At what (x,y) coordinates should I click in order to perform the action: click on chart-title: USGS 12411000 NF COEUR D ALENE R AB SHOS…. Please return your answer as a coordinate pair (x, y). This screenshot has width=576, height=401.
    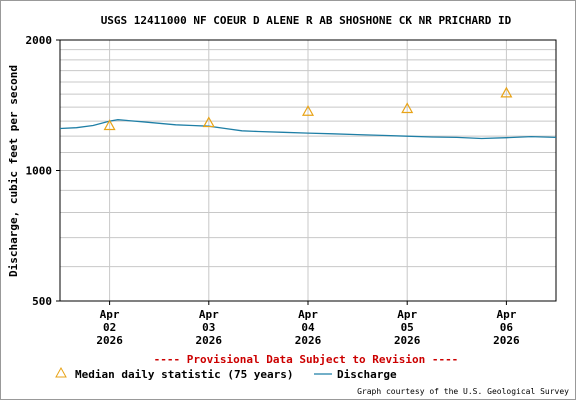
    Looking at the image, I should click on (306, 20).